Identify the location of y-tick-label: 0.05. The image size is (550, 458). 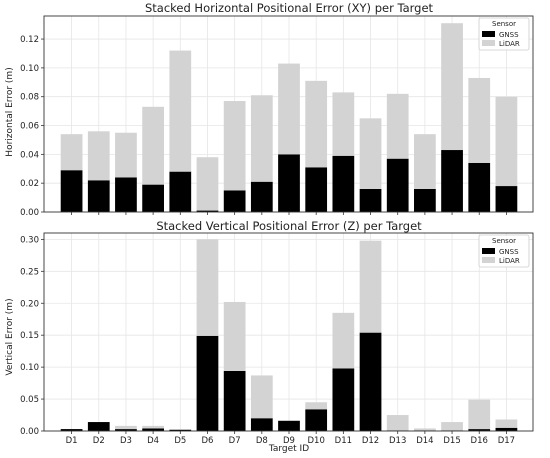
(29, 400).